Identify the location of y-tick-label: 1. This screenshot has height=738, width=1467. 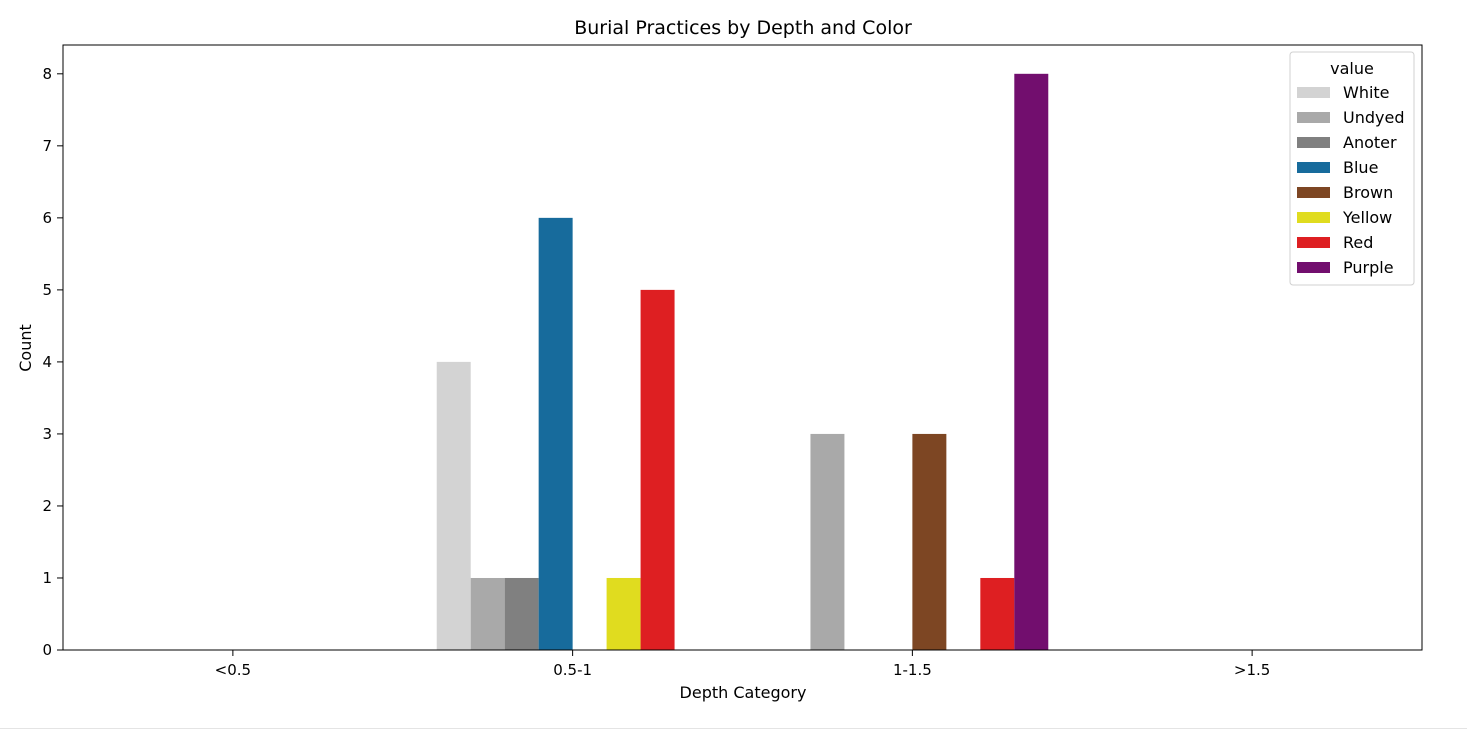
(47, 578).